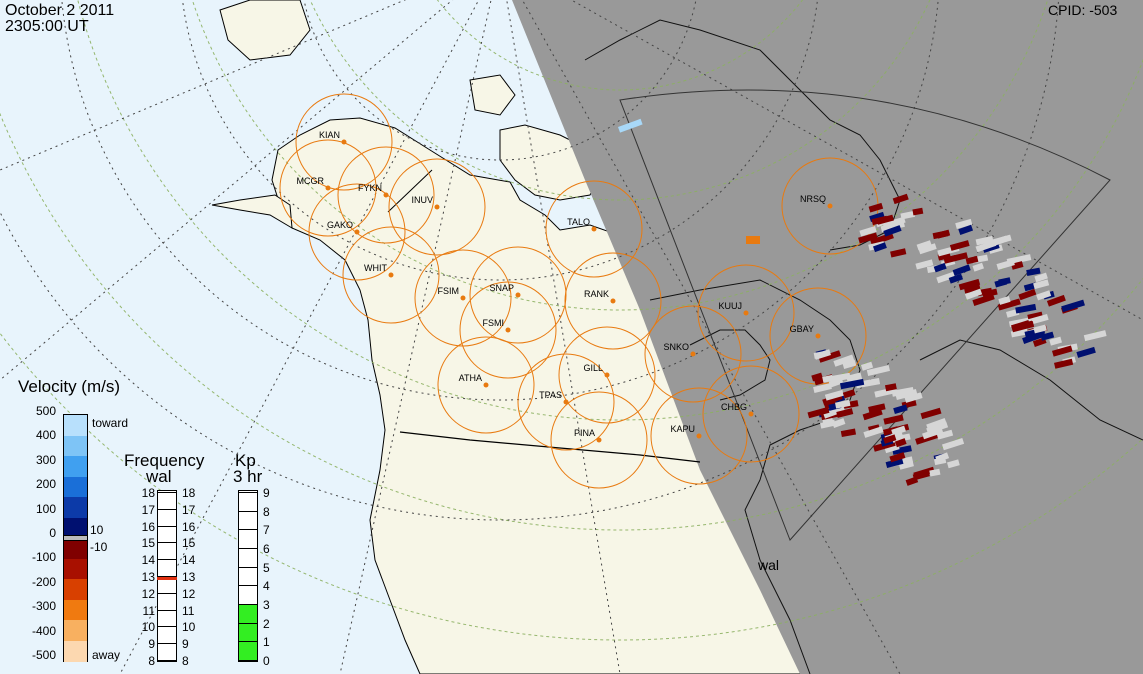 Image resolution: width=1143 pixels, height=674 pixels. What do you see at coordinates (43, 606) in the screenshot?
I see `velocity-tick-label: -300` at bounding box center [43, 606].